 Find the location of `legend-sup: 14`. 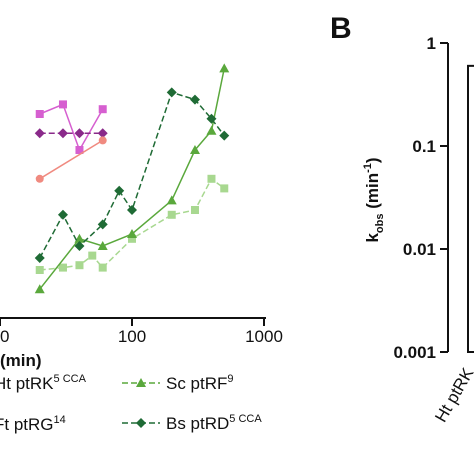

legend-sup: 14 is located at coordinates (60, 420).